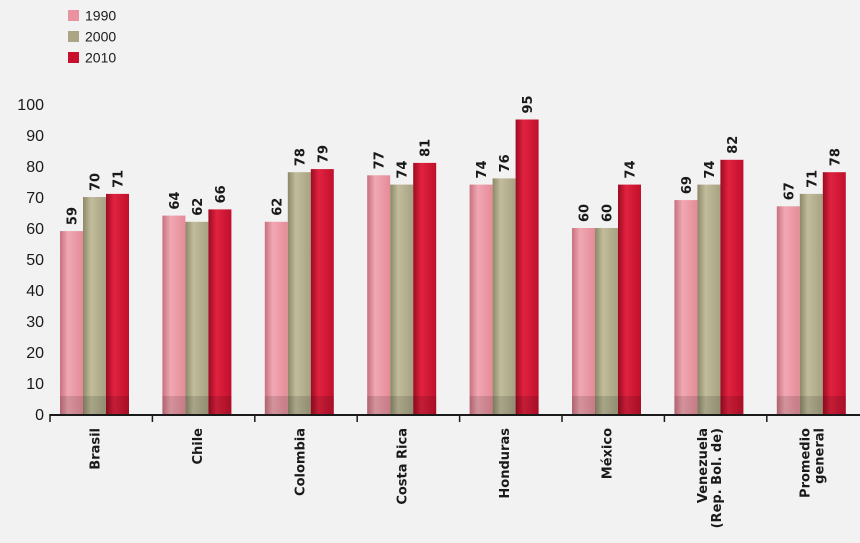 Image resolution: width=860 pixels, height=543 pixels. I want to click on y-tick-label: 60, so click(35, 229).